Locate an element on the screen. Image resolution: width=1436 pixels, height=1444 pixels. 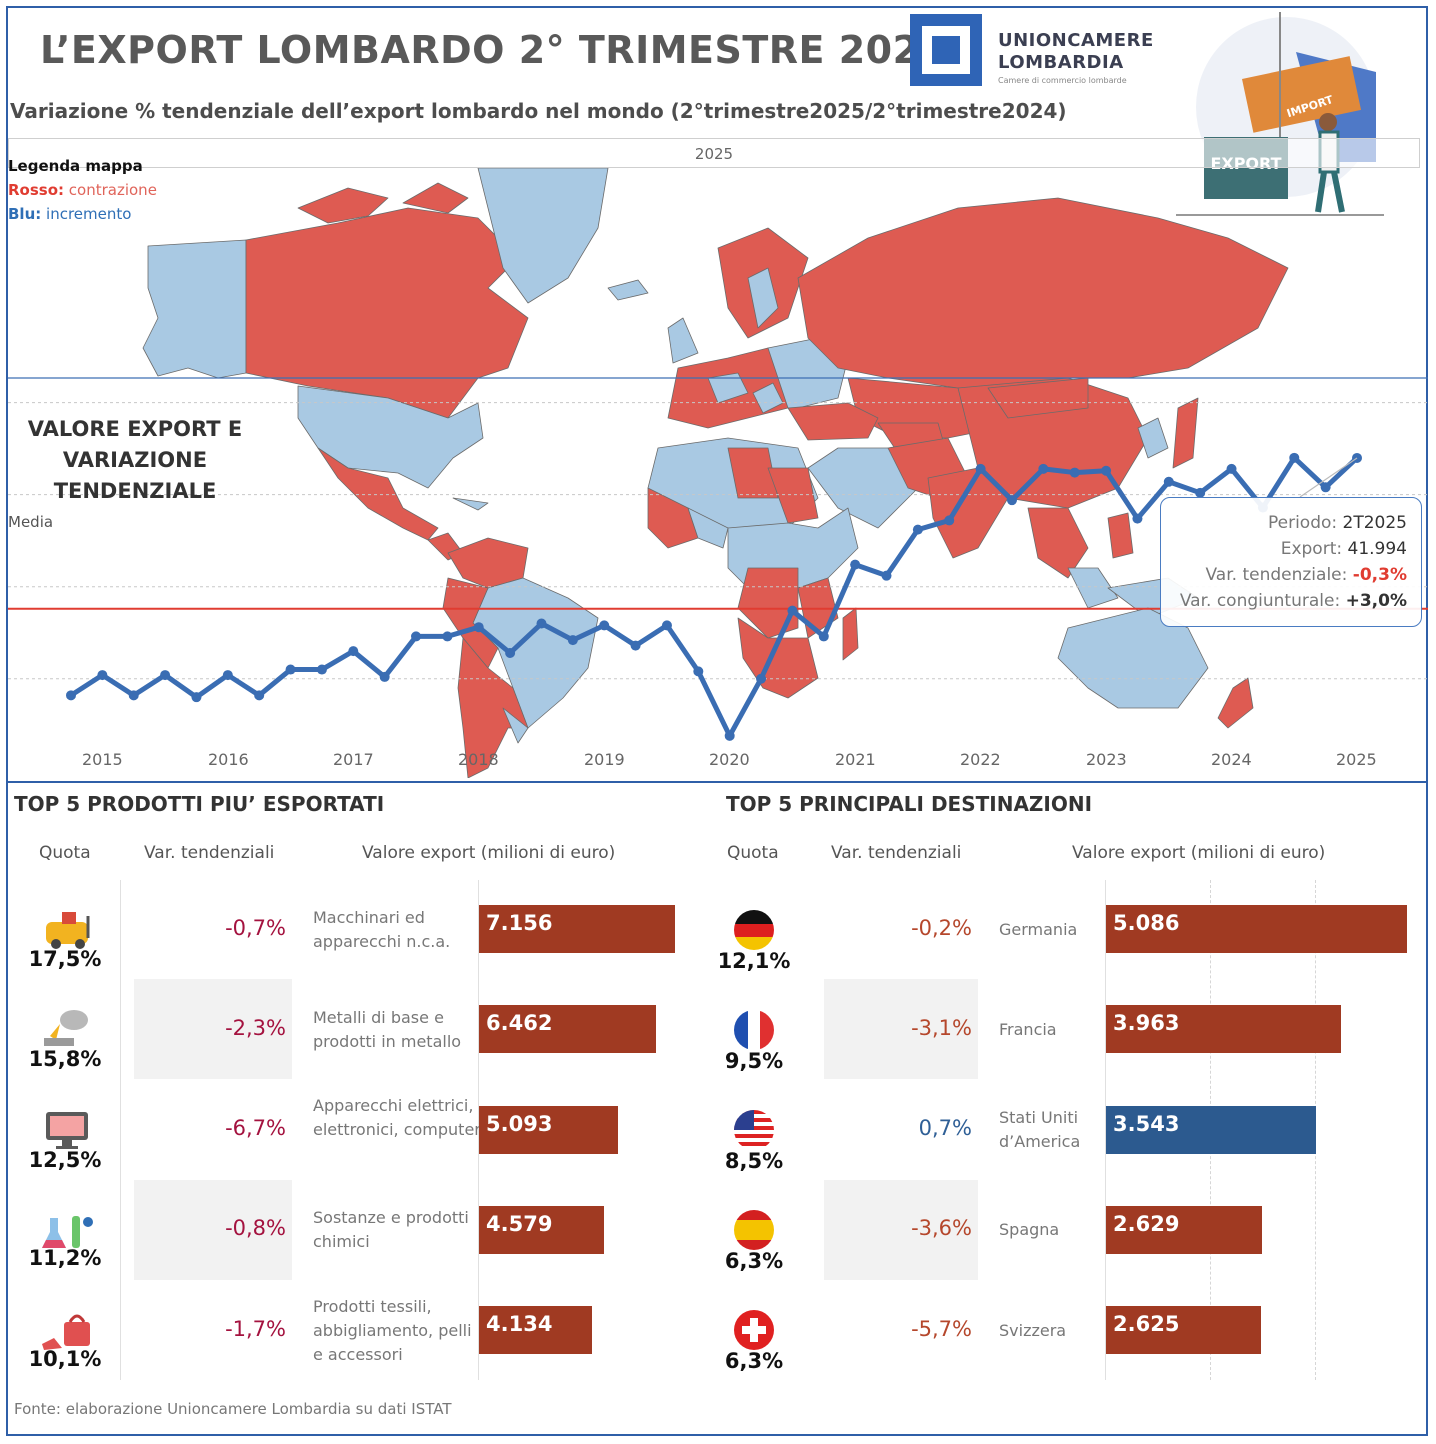
x-tick-label: 2019 is located at coordinates (604, 759).